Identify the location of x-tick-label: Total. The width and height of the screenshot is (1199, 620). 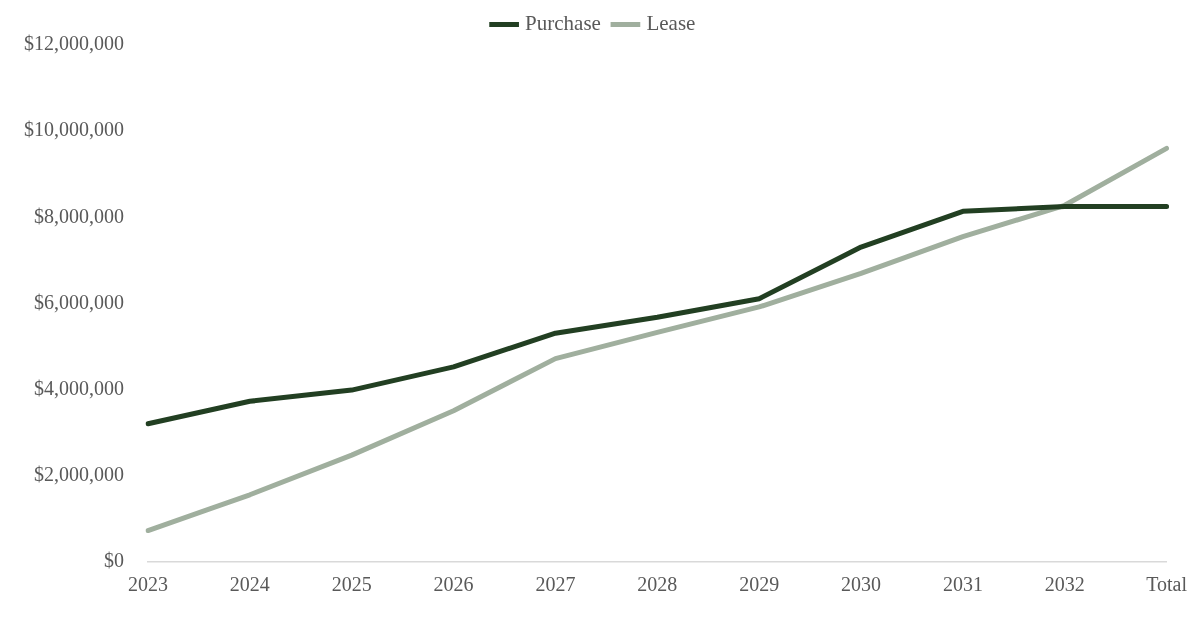
(1167, 584).